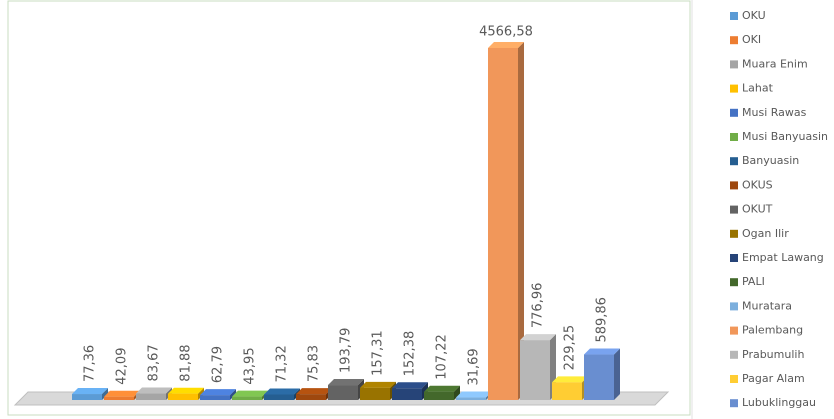  What do you see at coordinates (783, 257) in the screenshot?
I see `legend-label: Empat Lawang` at bounding box center [783, 257].